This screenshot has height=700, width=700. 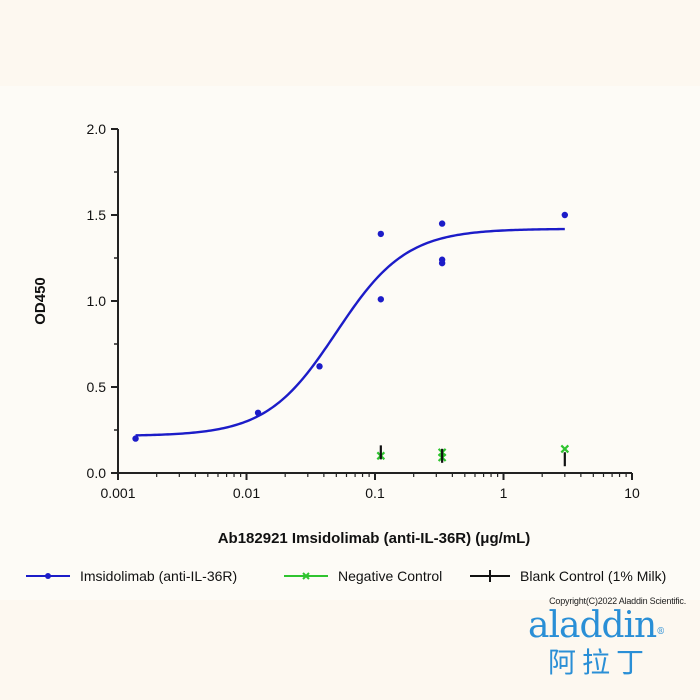 I want to click on legend-label-blank-control: Blank Control (1% Milk), so click(x=593, y=576).